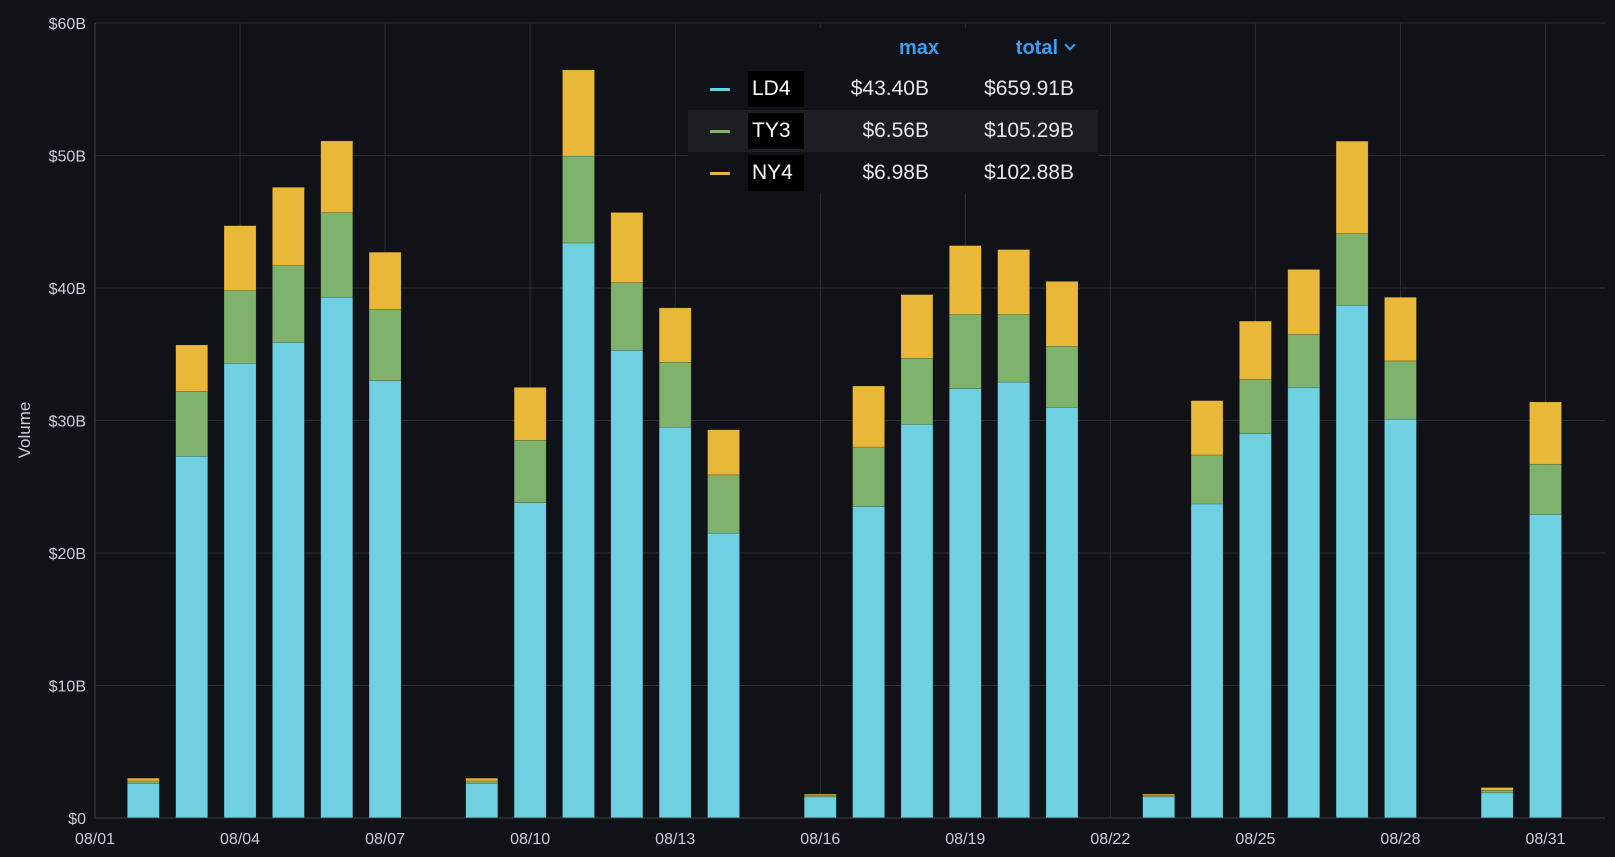 Image resolution: width=1615 pixels, height=857 pixels. What do you see at coordinates (67, 554) in the screenshot?
I see `y-tick-label: $20B` at bounding box center [67, 554].